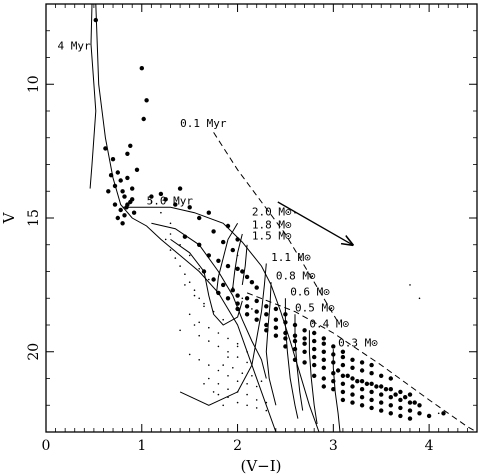 This screenshot has height=475, width=480. Describe the element at coordinates (170, 201) in the screenshot. I see `annotation-2: 5.0 Myr` at that location.